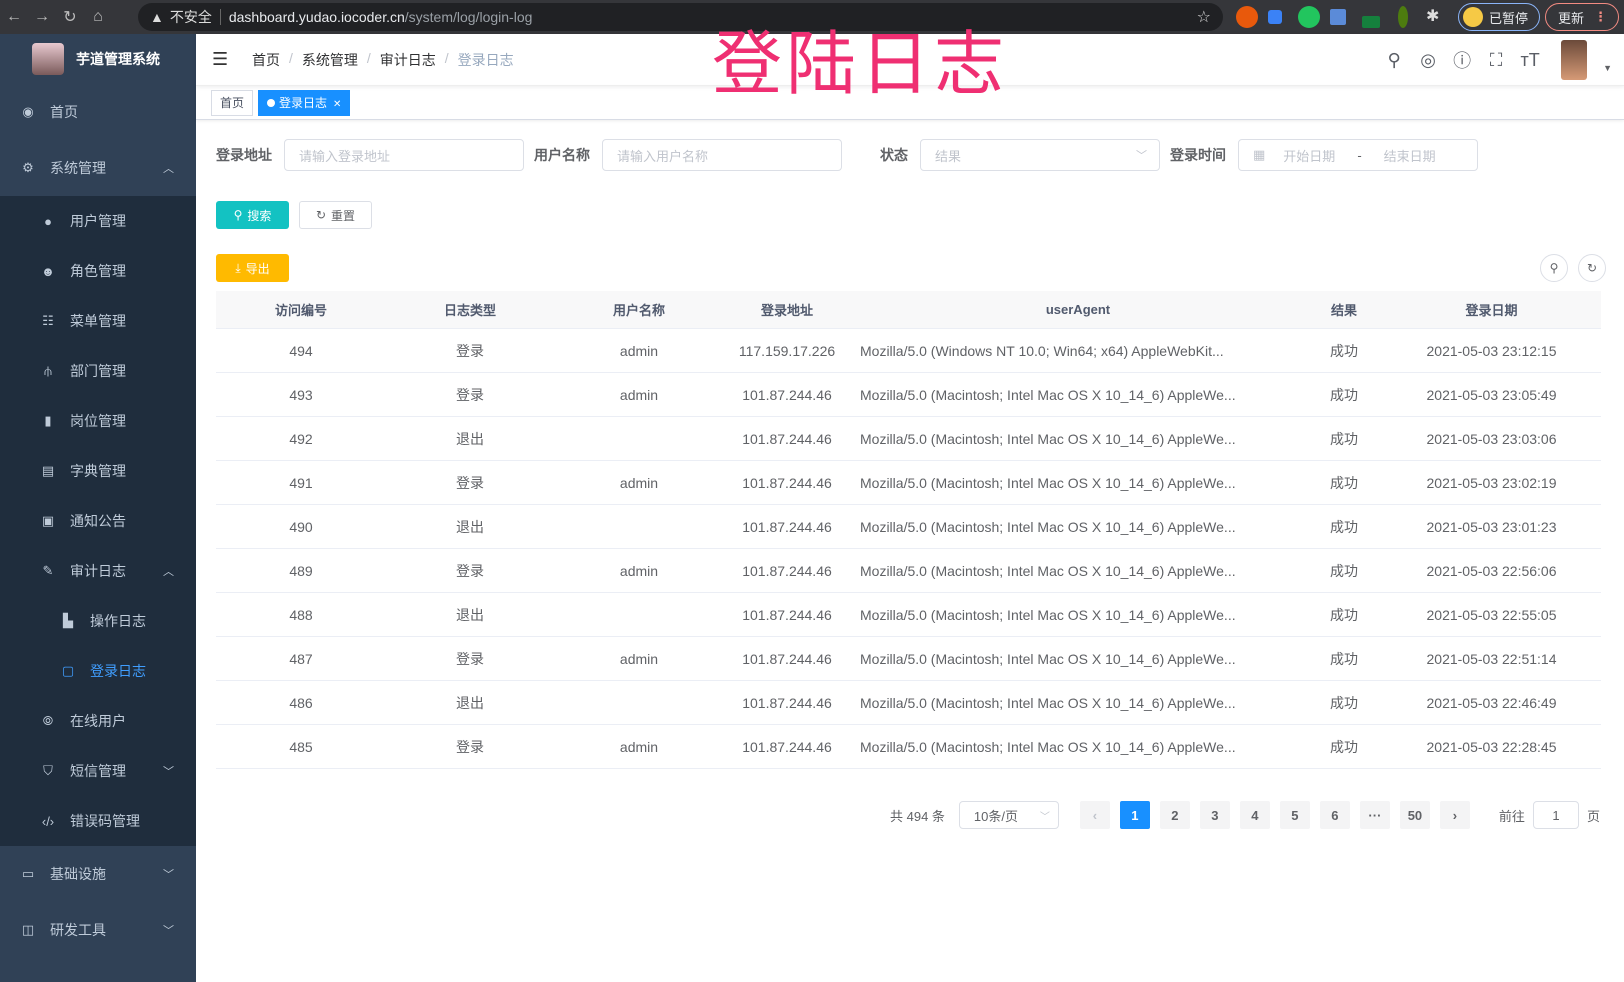 This screenshot has width=1624, height=982. Describe the element at coordinates (1174, 815) in the screenshot. I see `page-button: 2` at that location.